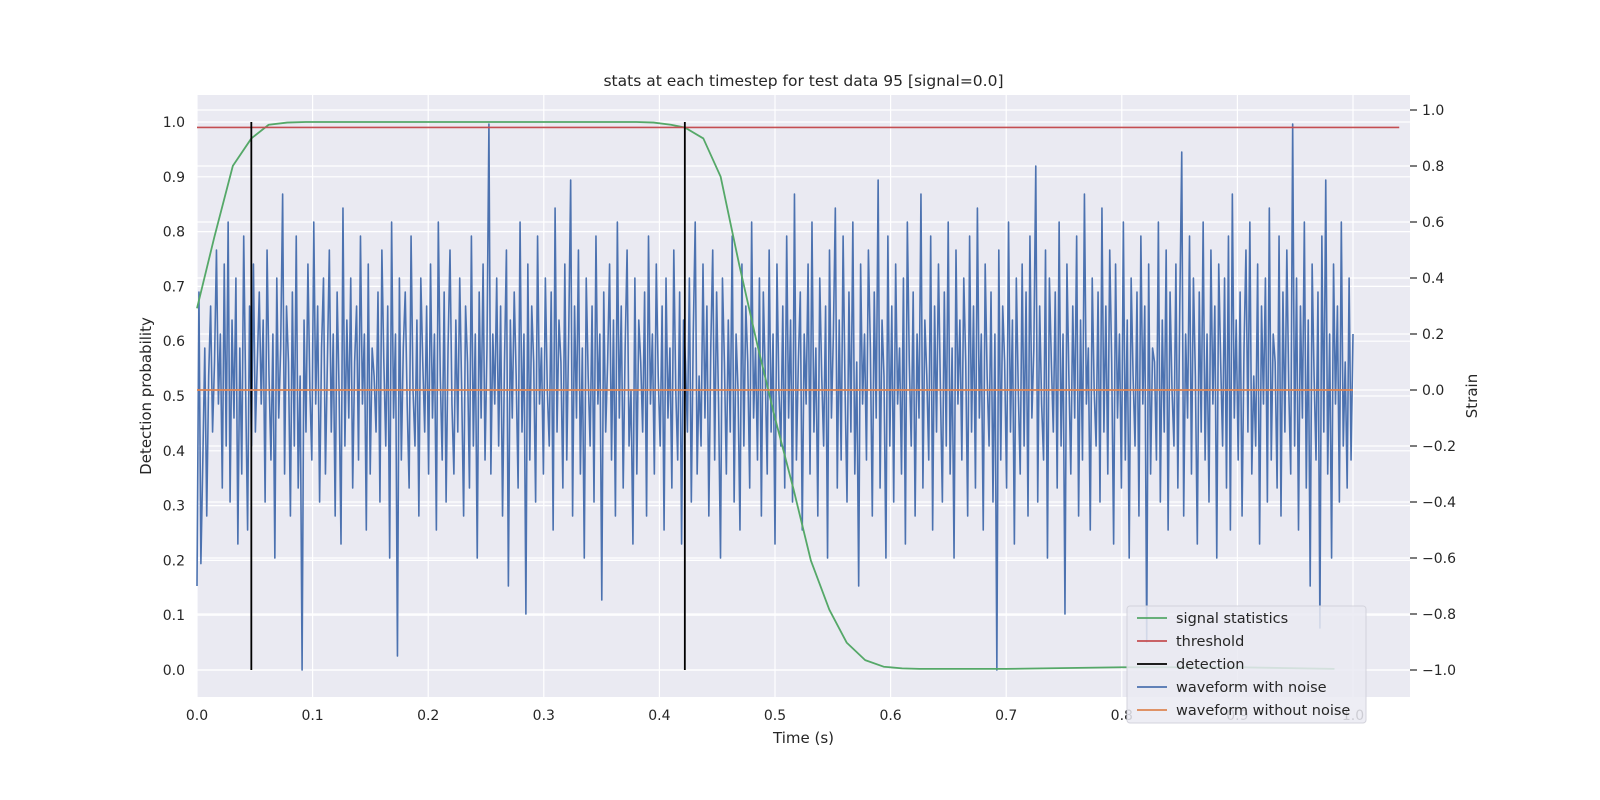 This screenshot has width=1600, height=800. I want to click on x-tick-label: 0.0, so click(197, 716).